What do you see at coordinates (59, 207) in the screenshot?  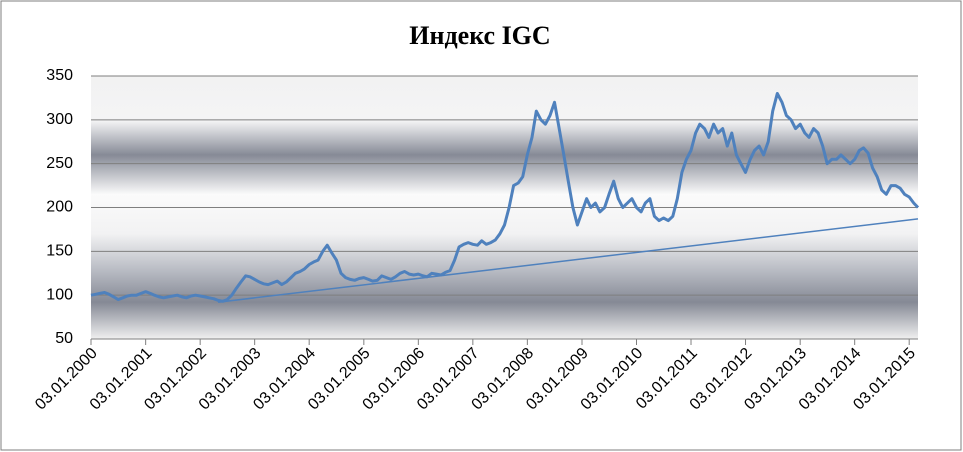 I see `y-tick-label: 200` at bounding box center [59, 207].